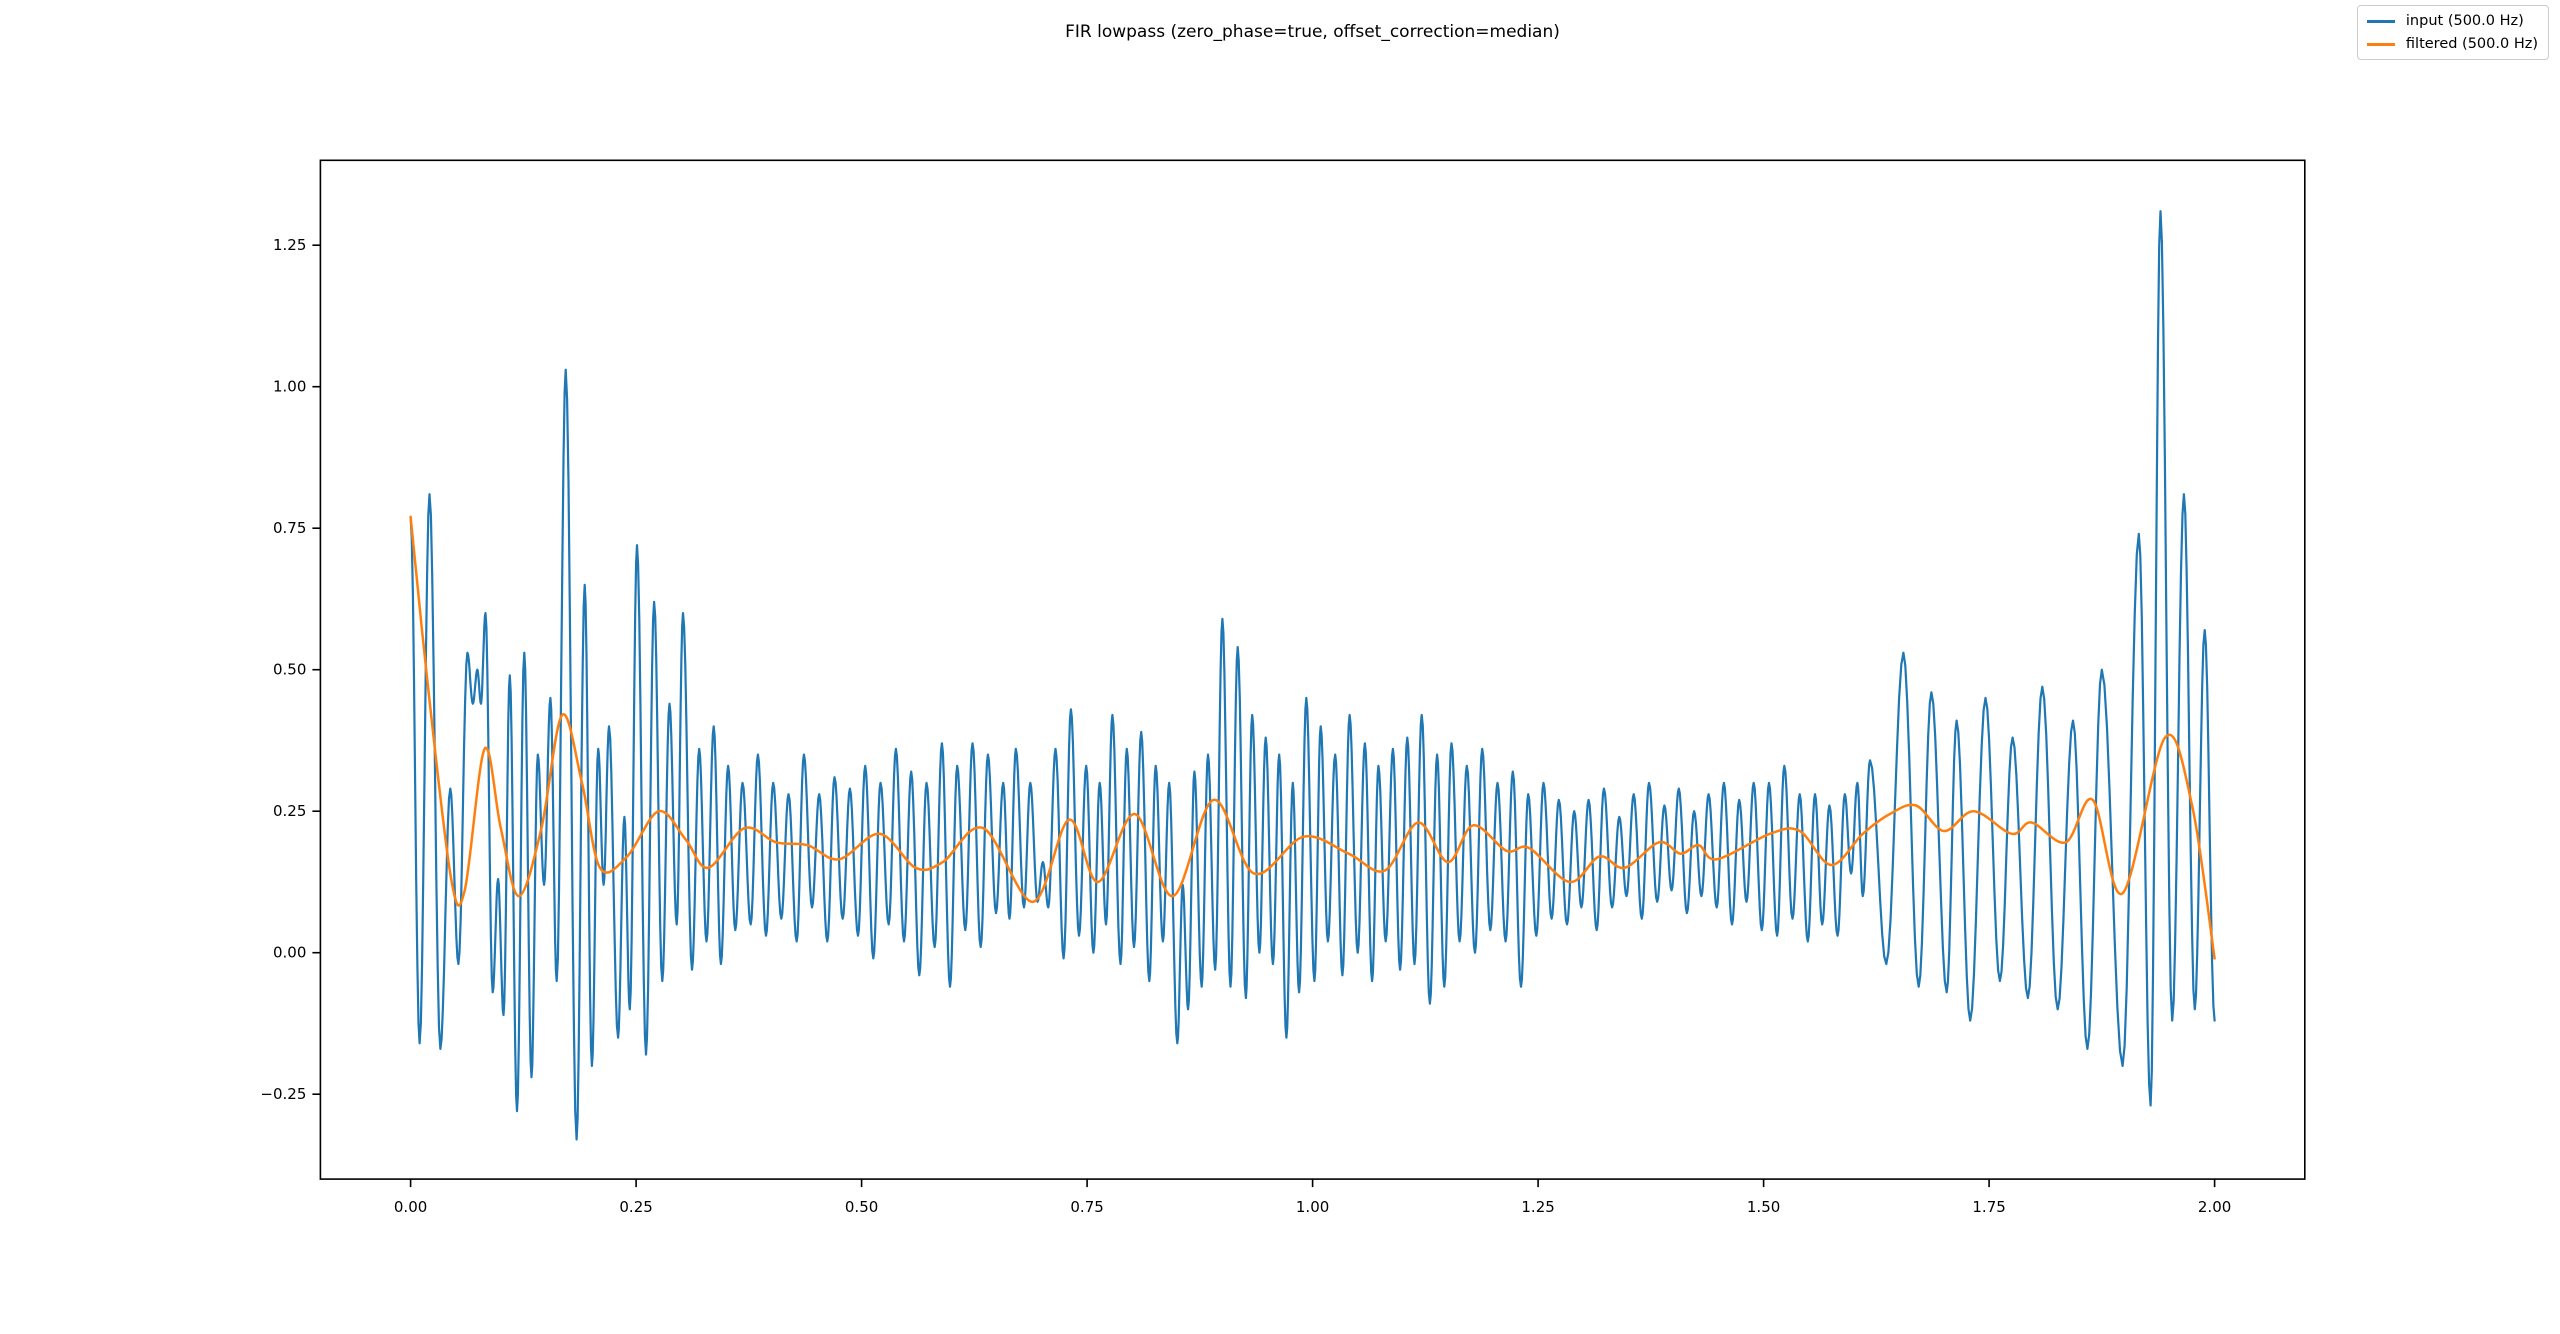 The height and width of the screenshot is (1334, 2560). What do you see at coordinates (289, 811) in the screenshot?
I see `y-tick-label: 0.25` at bounding box center [289, 811].